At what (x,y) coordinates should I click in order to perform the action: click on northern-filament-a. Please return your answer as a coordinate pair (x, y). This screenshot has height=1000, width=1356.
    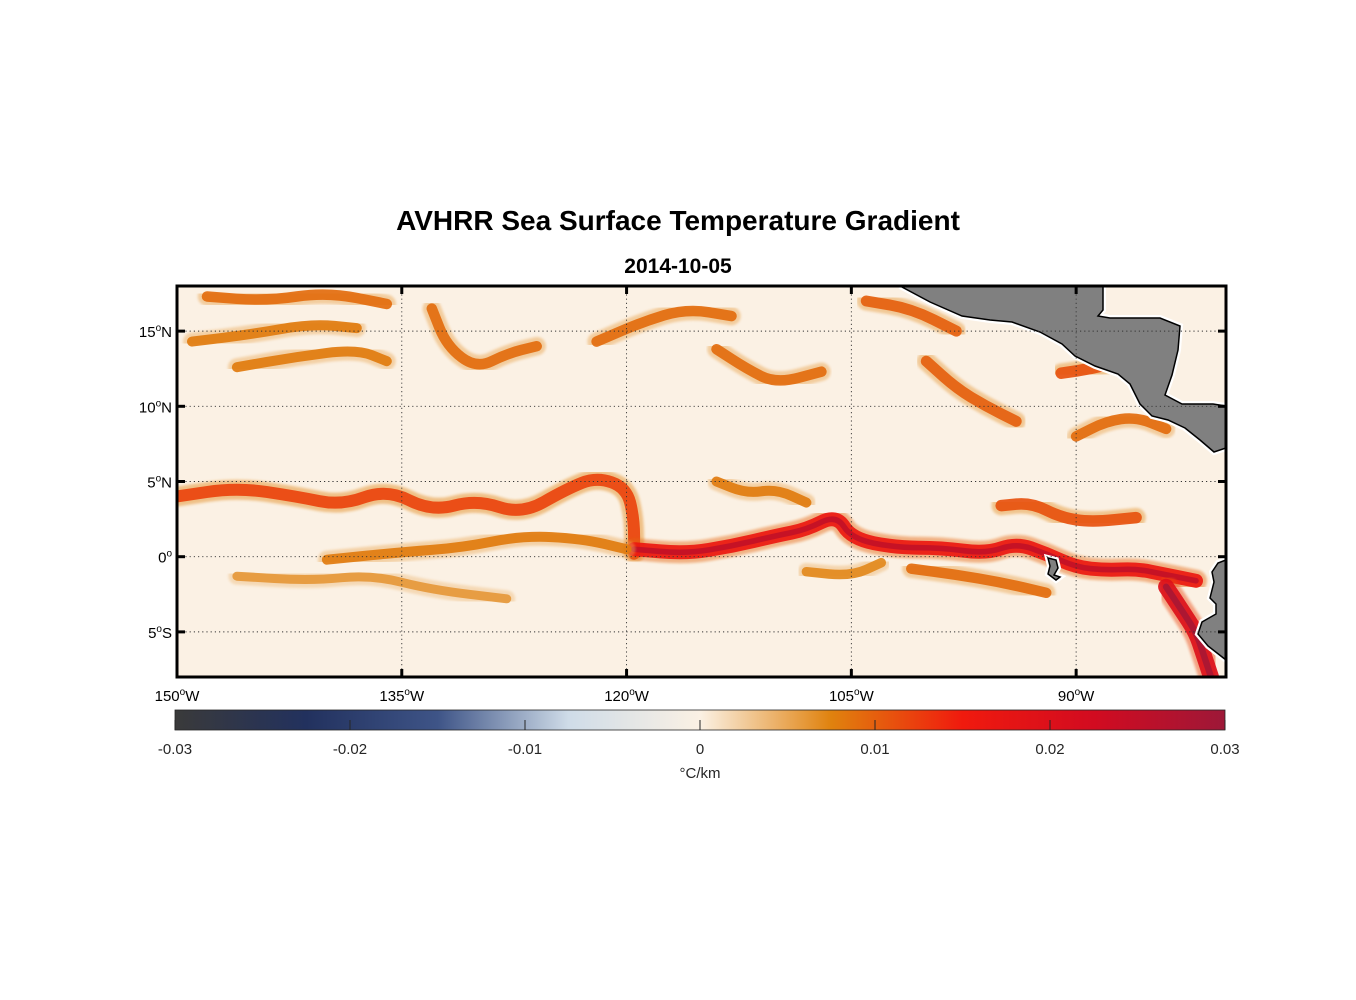
    Looking at the image, I should click on (297, 299).